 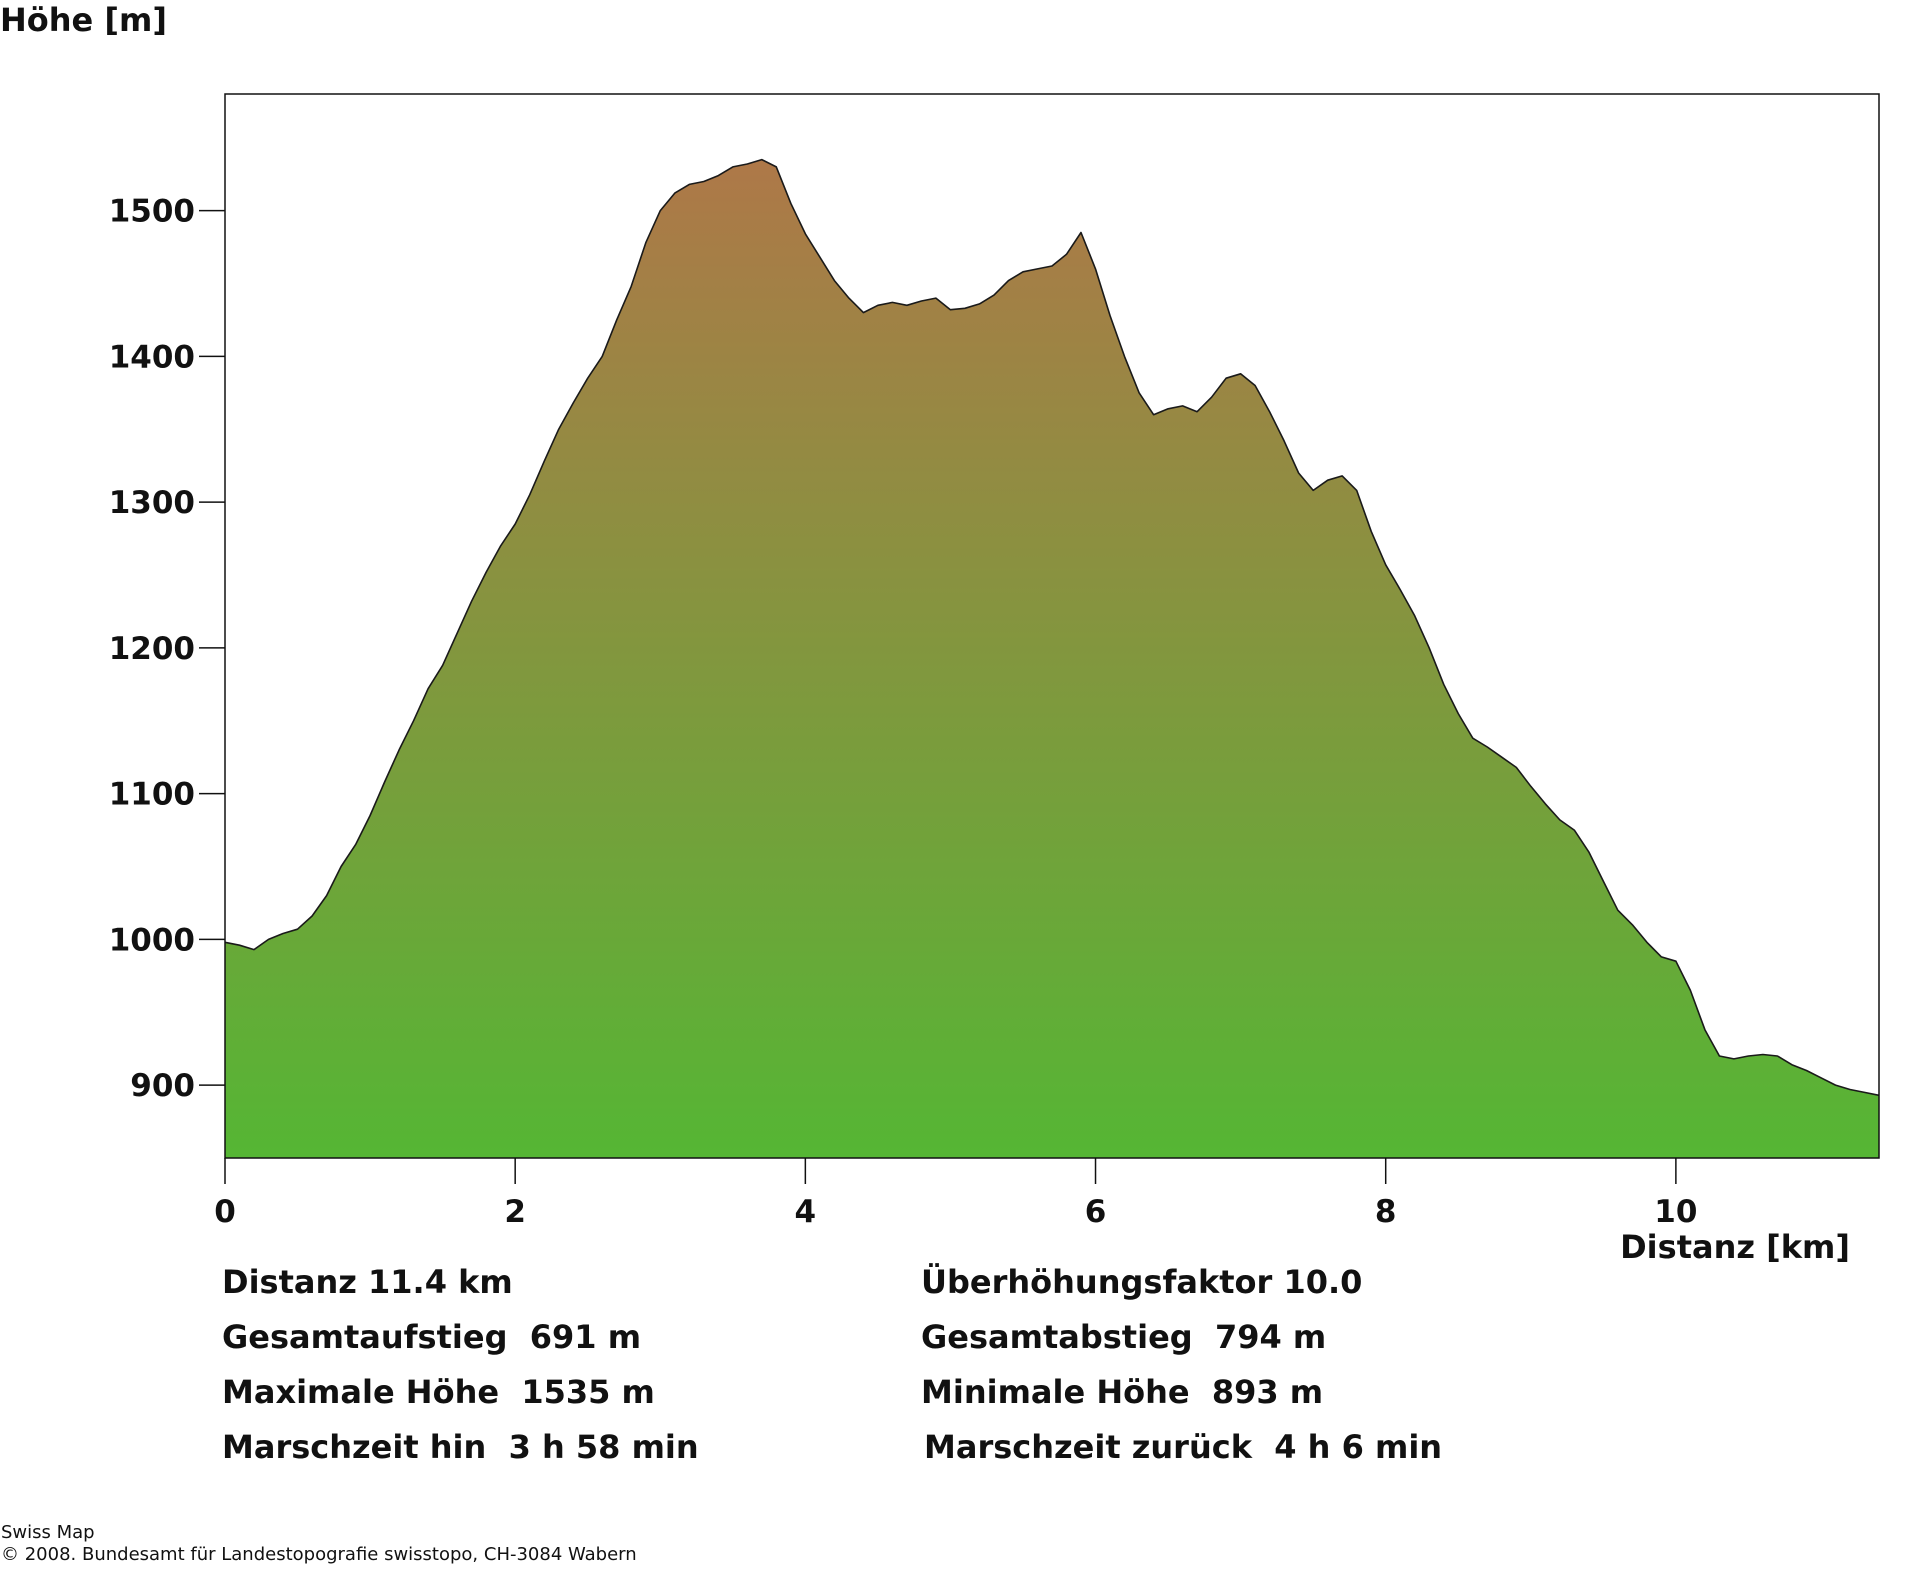 What do you see at coordinates (367, 1282) in the screenshot?
I see `stat-distance: Distanz 11.4 km` at bounding box center [367, 1282].